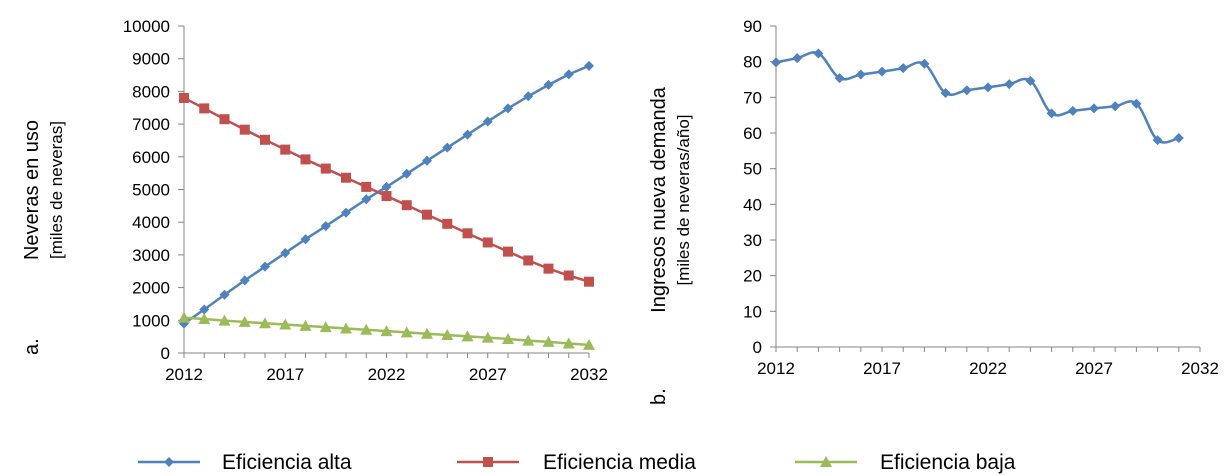 The width and height of the screenshot is (1227, 475). Describe the element at coordinates (488, 462) in the screenshot. I see `legend-marker-square-icon` at that location.